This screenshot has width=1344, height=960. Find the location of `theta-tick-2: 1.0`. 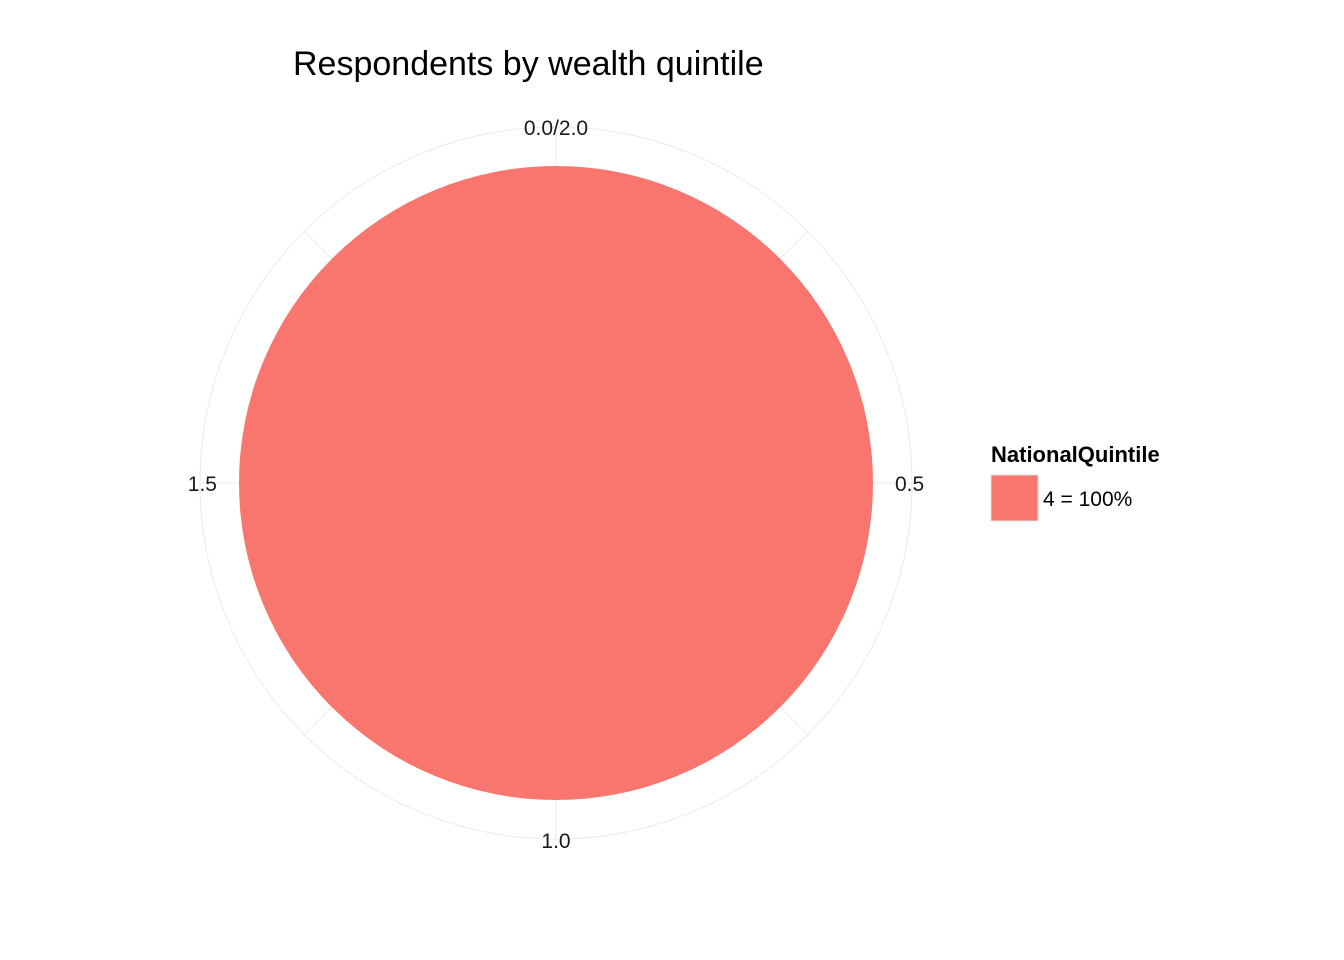

theta-tick-2: 1.0 is located at coordinates (555, 841).